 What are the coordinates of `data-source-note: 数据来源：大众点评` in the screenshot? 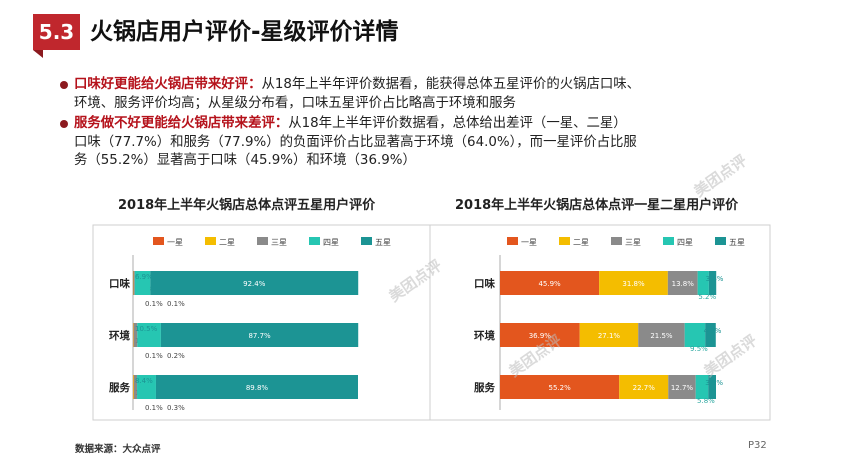 It's located at (118, 449).